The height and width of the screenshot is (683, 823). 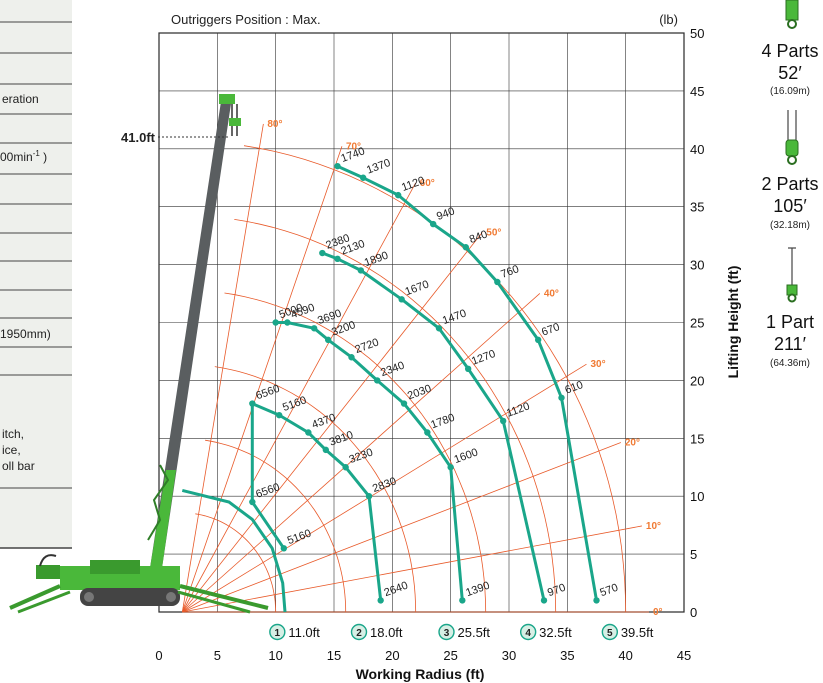 I want to click on load-value-label: 970, so click(x=556, y=591).